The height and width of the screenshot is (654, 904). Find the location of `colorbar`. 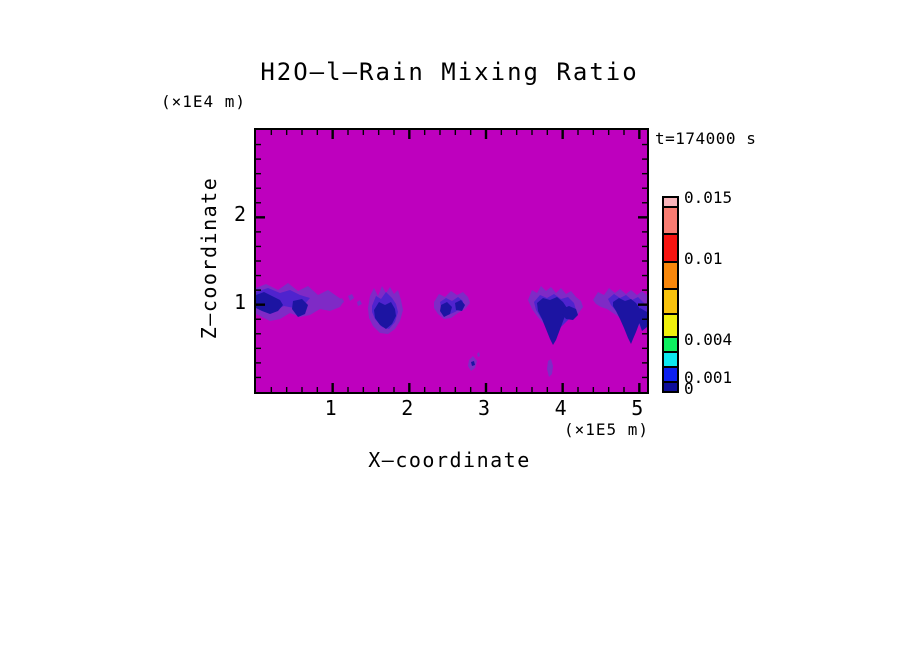

colorbar is located at coordinates (670, 294).